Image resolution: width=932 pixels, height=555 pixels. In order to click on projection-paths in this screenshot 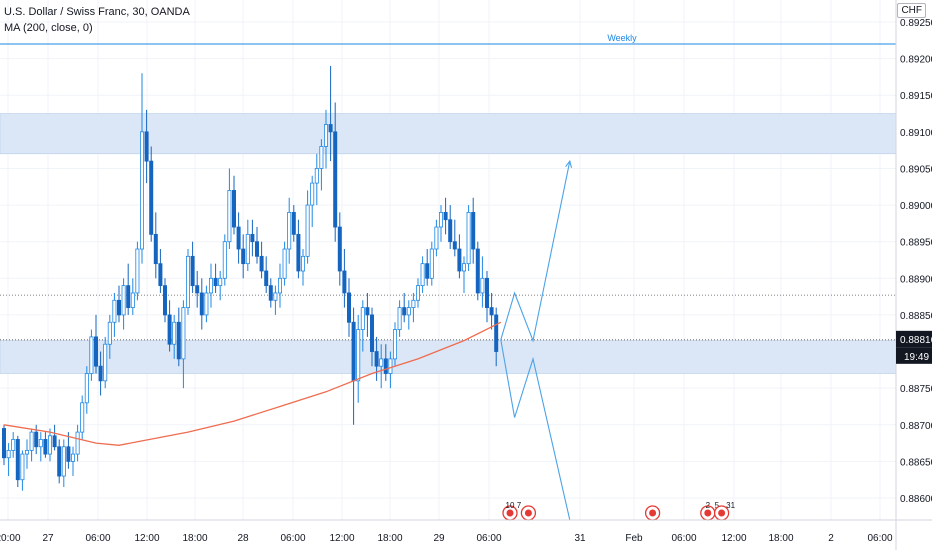, I will do `click(536, 340)`.